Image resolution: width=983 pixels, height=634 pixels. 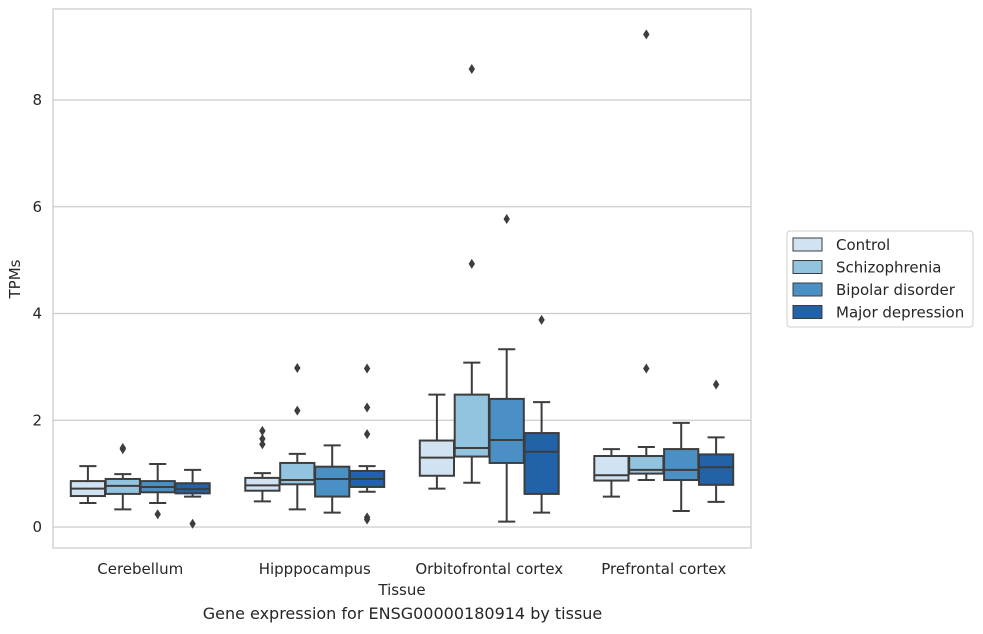 What do you see at coordinates (37, 100) in the screenshot?
I see `y-tick-label: 8` at bounding box center [37, 100].